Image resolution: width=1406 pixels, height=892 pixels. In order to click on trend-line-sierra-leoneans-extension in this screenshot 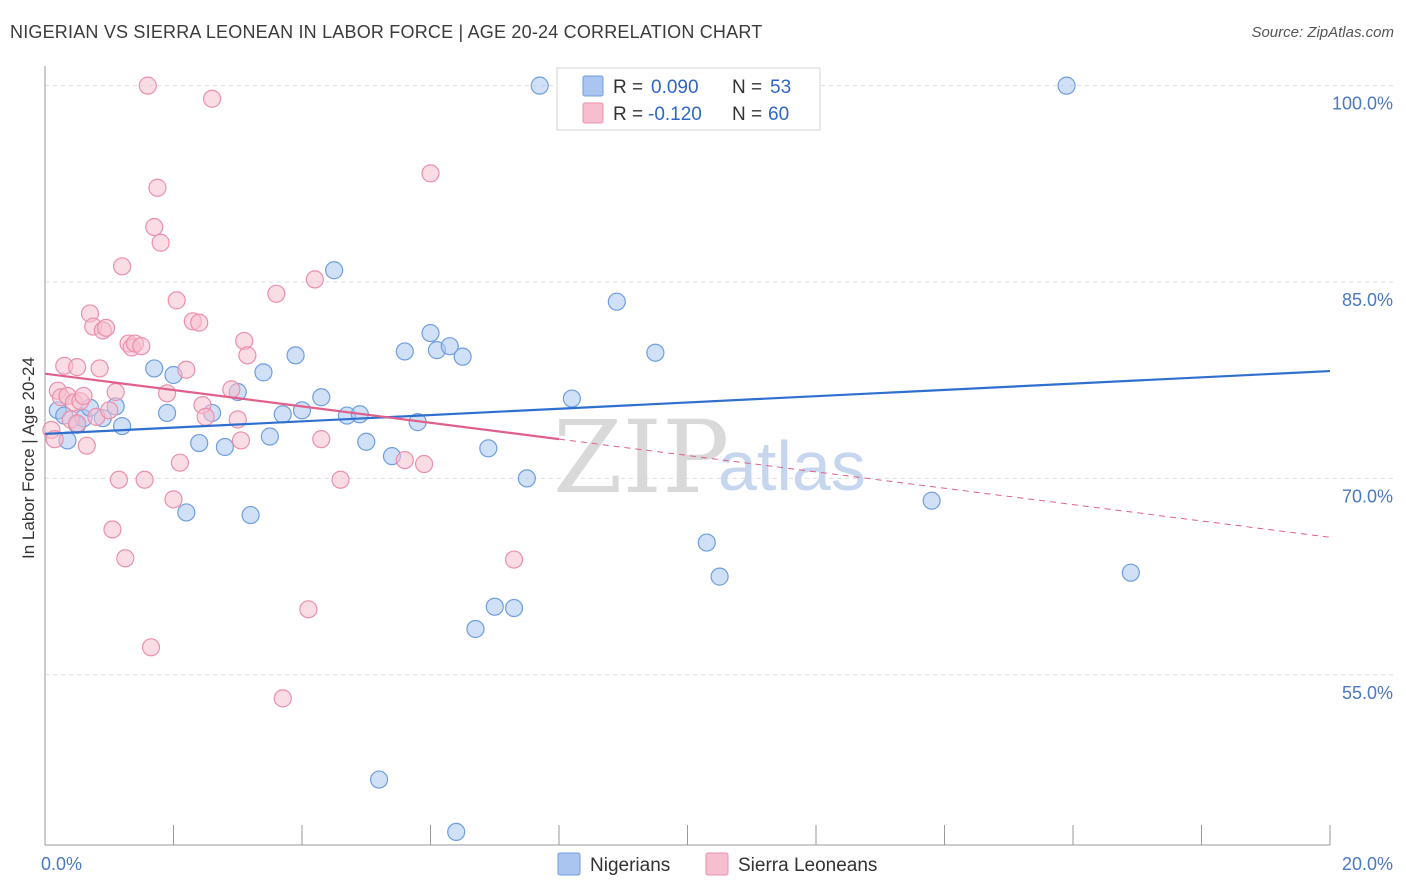, I will do `click(944, 488)`.